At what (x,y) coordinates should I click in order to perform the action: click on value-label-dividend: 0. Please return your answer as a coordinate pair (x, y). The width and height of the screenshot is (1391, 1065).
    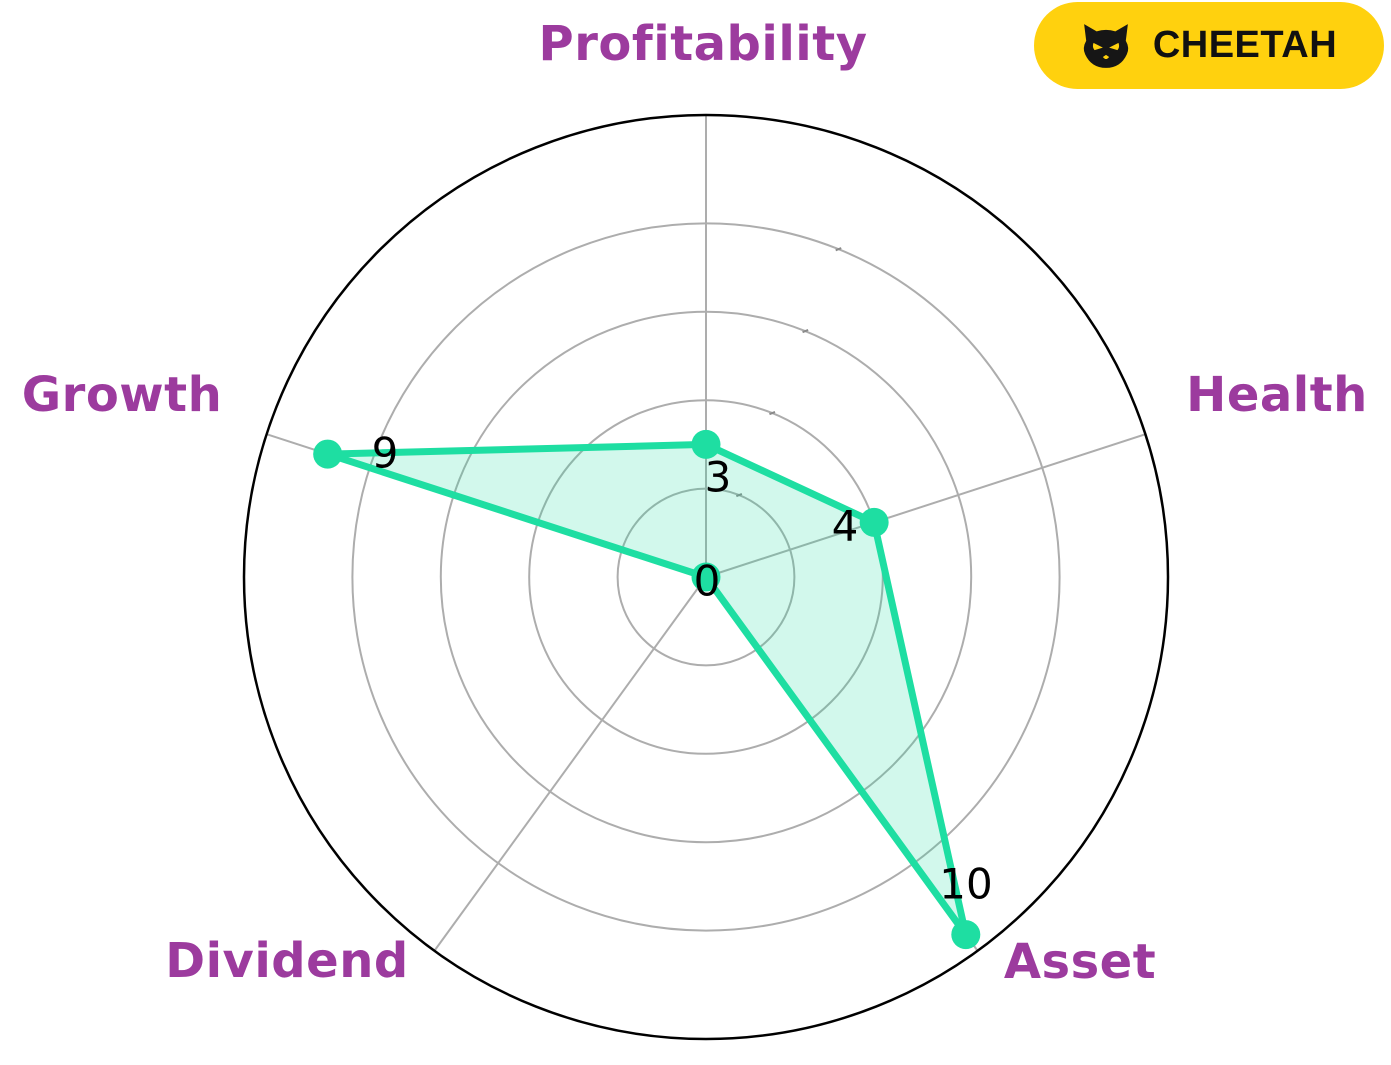
    Looking at the image, I should click on (707, 581).